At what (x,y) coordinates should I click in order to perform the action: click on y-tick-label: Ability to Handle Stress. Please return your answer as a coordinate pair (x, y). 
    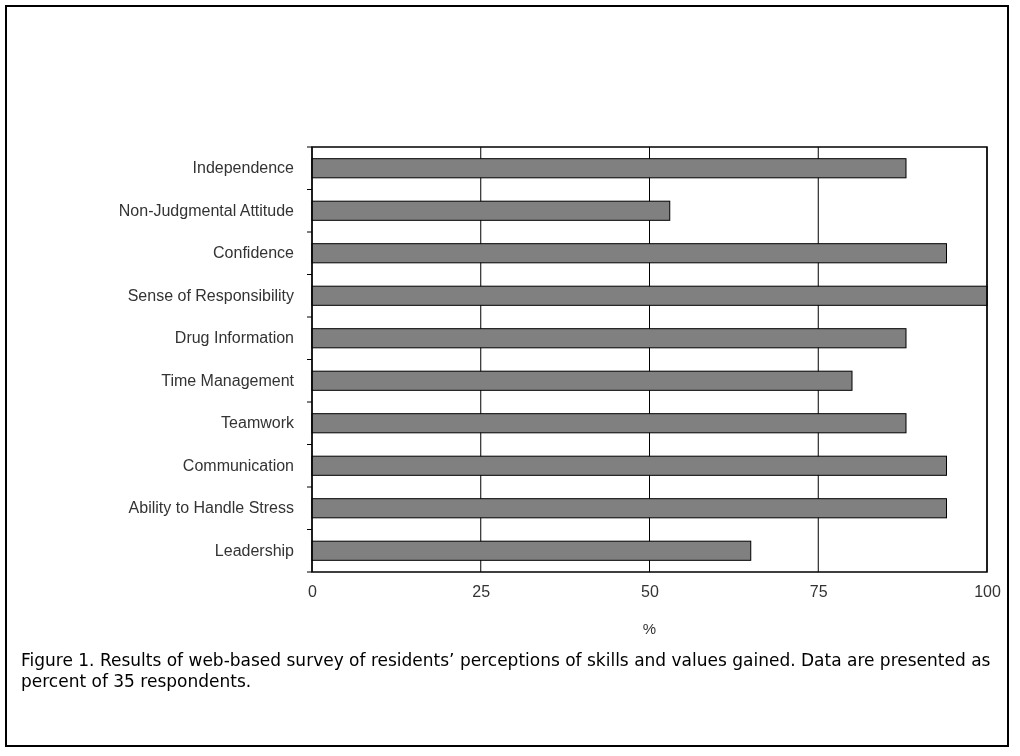
    Looking at the image, I should click on (211, 508).